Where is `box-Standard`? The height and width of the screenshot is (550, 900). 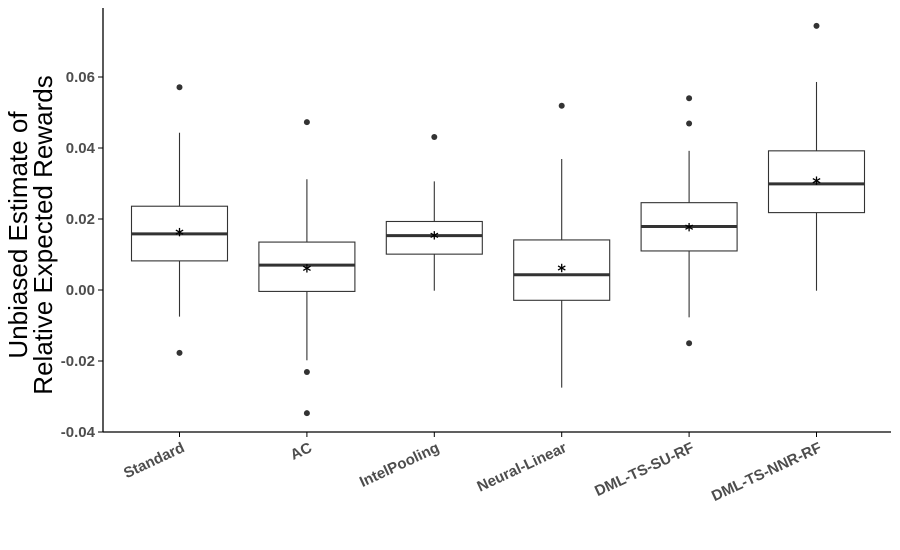
box-Standard is located at coordinates (179, 220).